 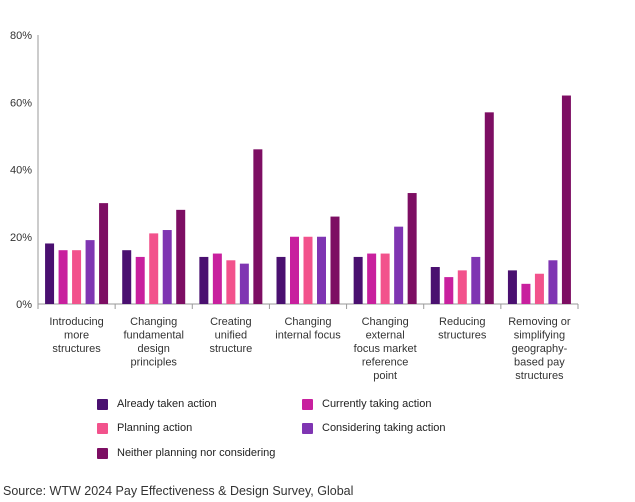 I want to click on legend-item-currently-taking: Currently taking action, so click(x=366, y=404).